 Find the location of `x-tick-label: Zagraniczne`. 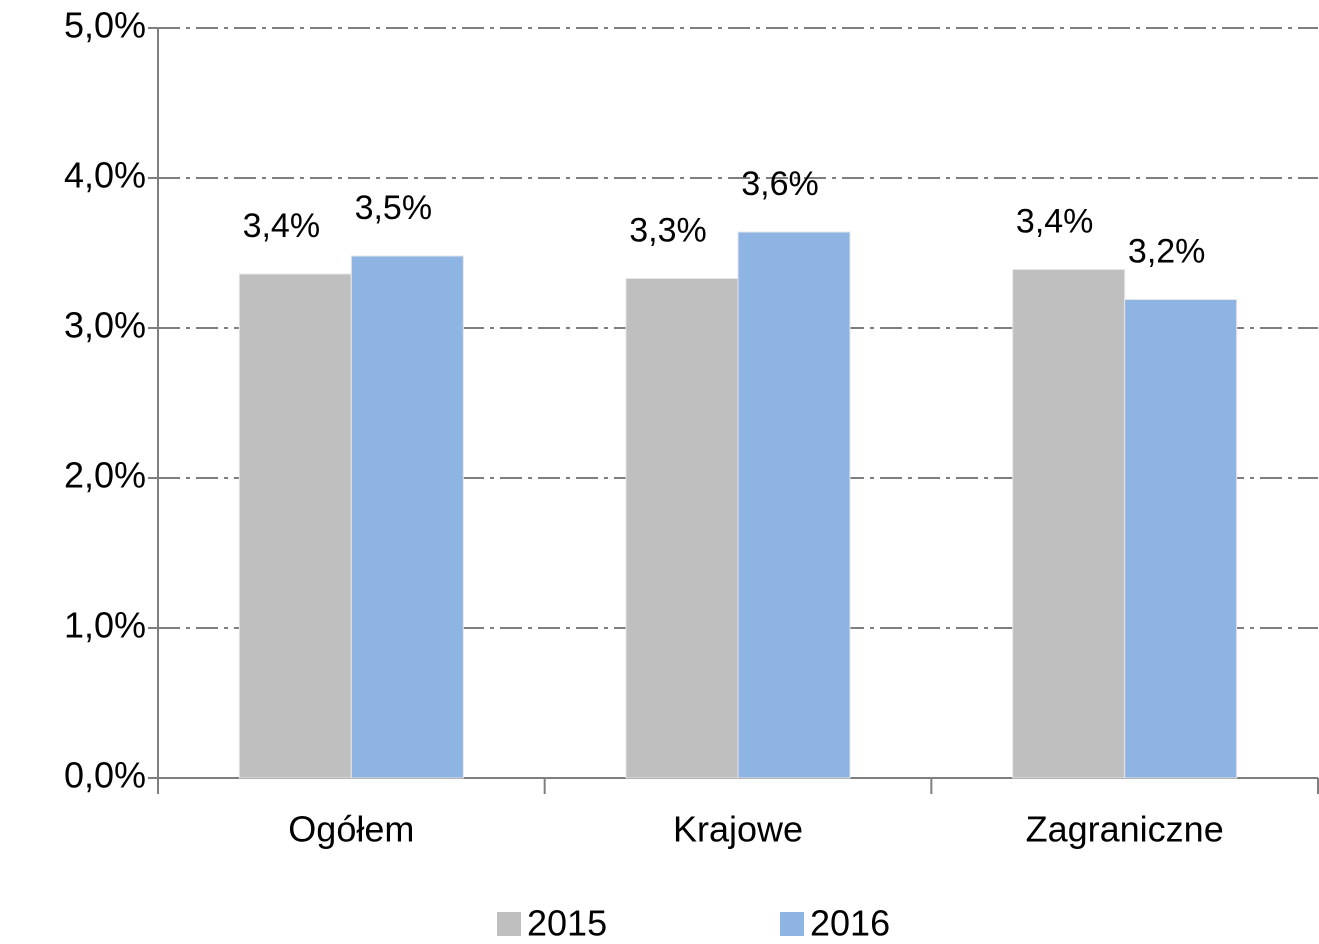

x-tick-label: Zagraniczne is located at coordinates (1125, 829).